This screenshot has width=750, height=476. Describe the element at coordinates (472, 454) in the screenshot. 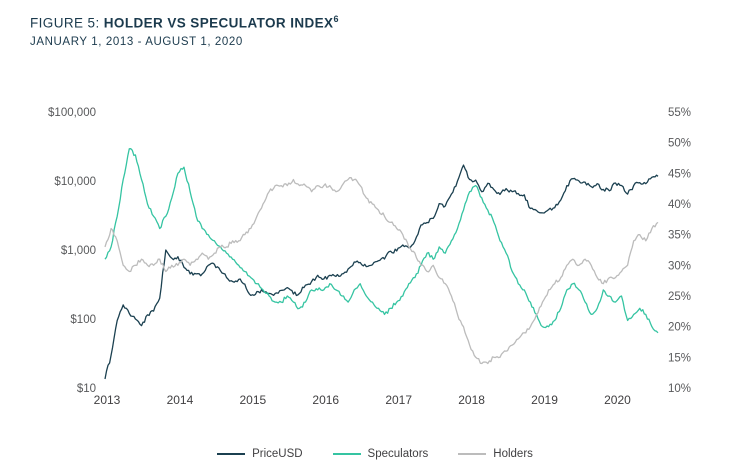

I see `holders-line-swatch` at that location.